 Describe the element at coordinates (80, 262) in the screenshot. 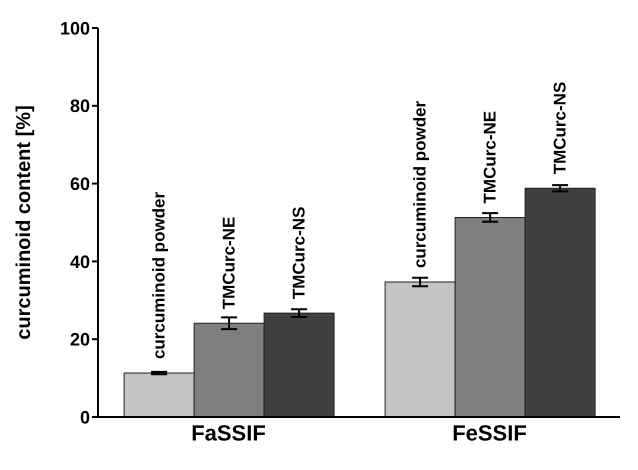

I see `y-tick-label: 40` at that location.